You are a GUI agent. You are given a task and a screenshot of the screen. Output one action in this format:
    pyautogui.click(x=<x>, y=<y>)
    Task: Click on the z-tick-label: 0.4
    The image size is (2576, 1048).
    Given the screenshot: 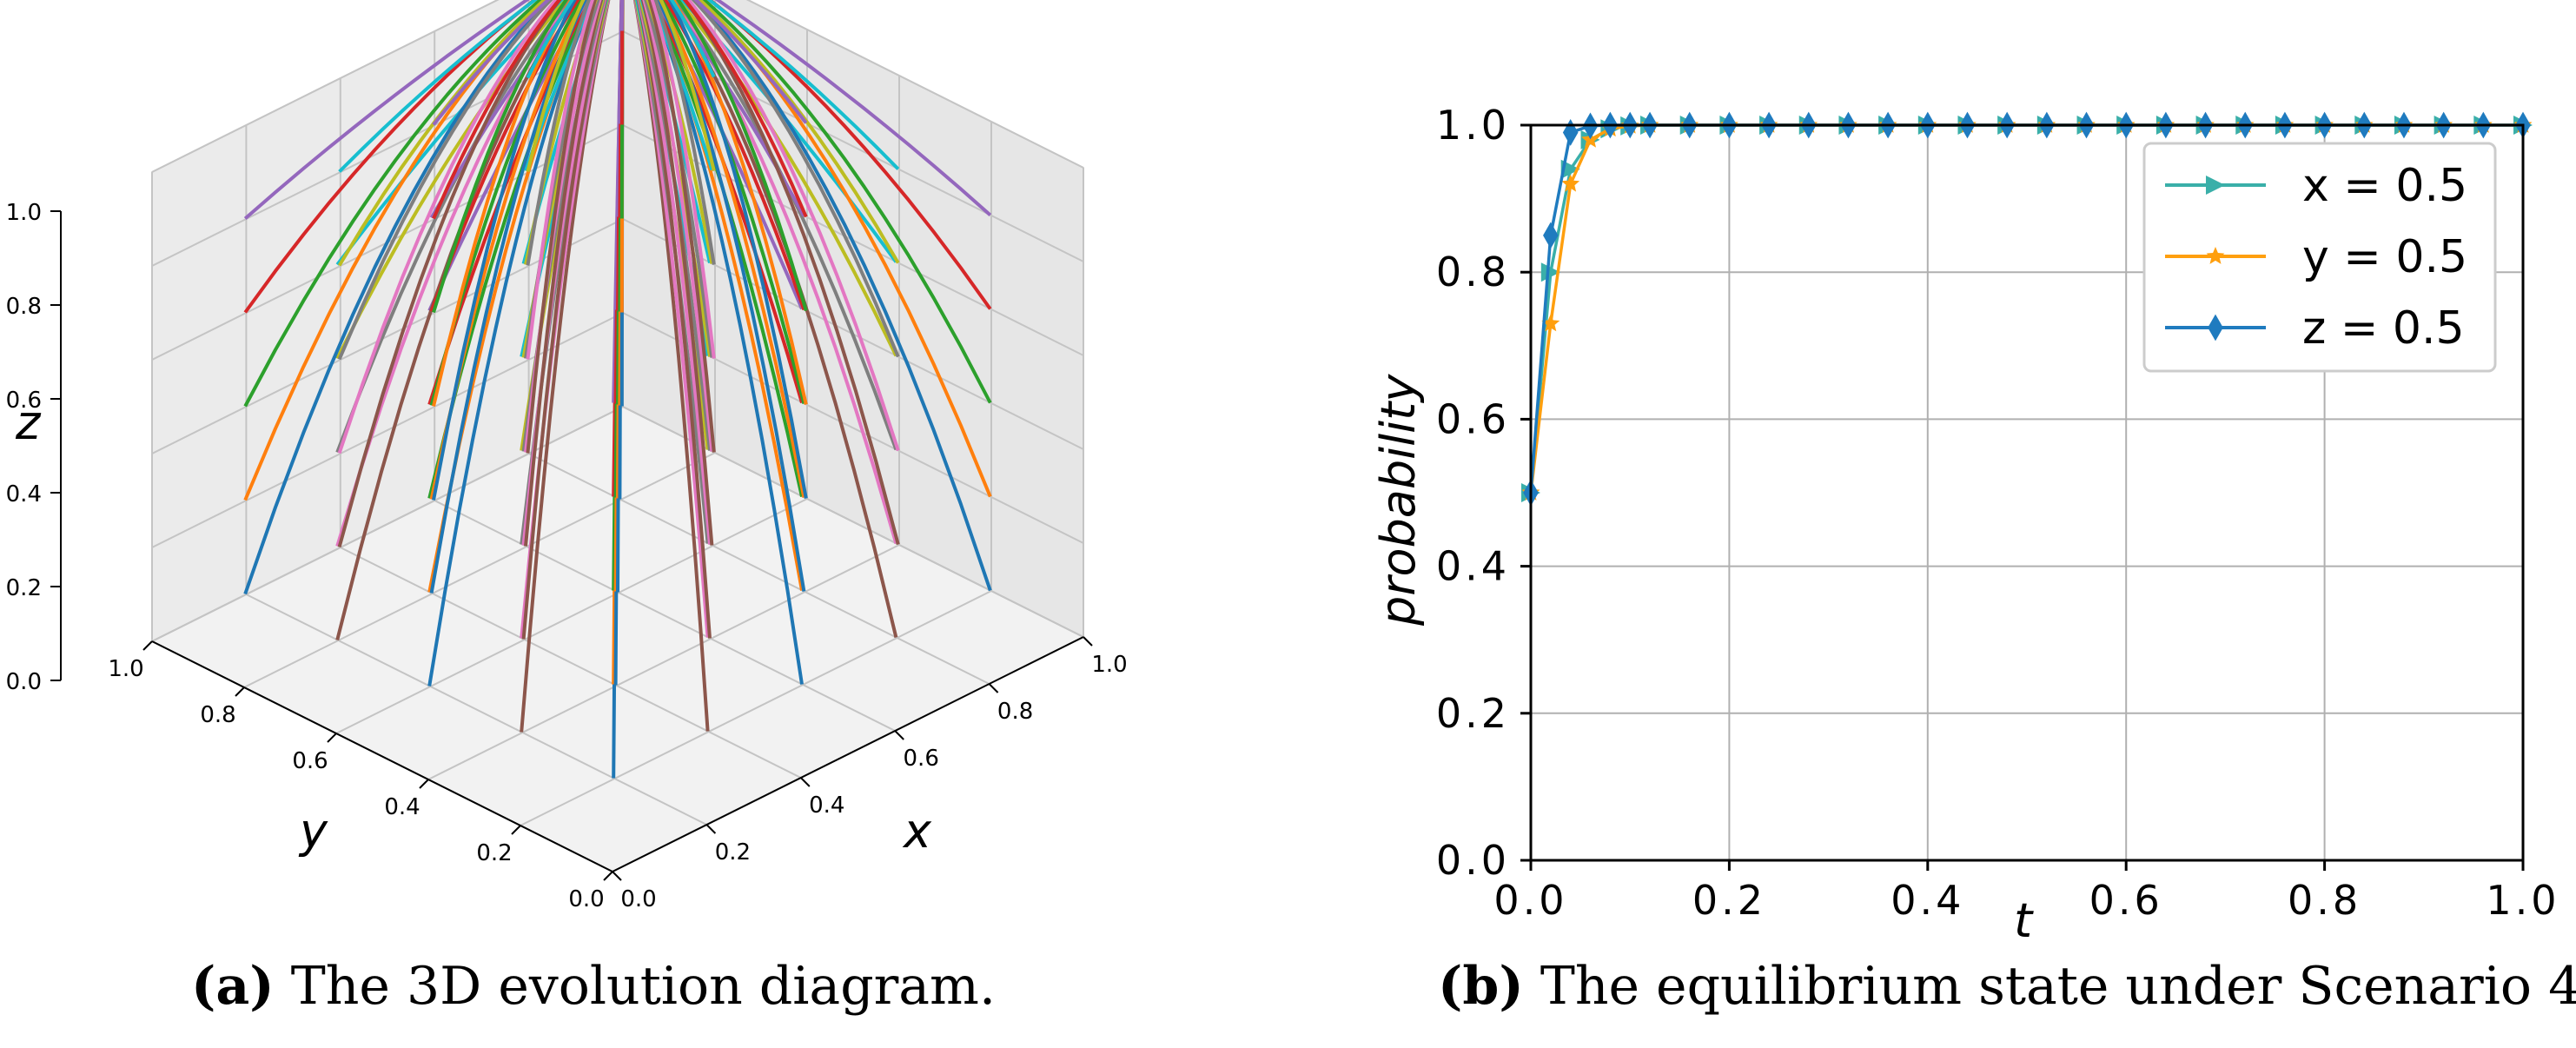 What is the action you would take?
    pyautogui.click(x=24, y=494)
    